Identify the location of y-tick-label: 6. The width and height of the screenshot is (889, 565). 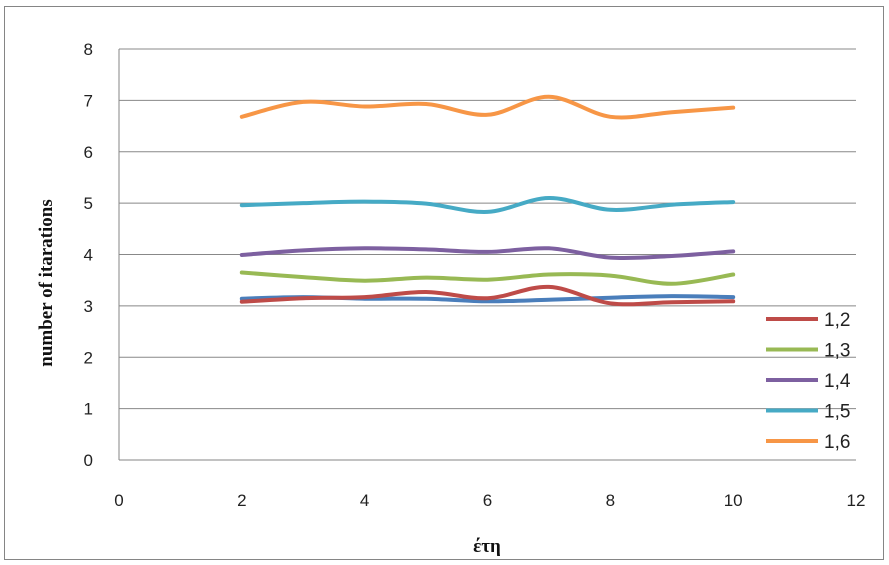
(88, 152).